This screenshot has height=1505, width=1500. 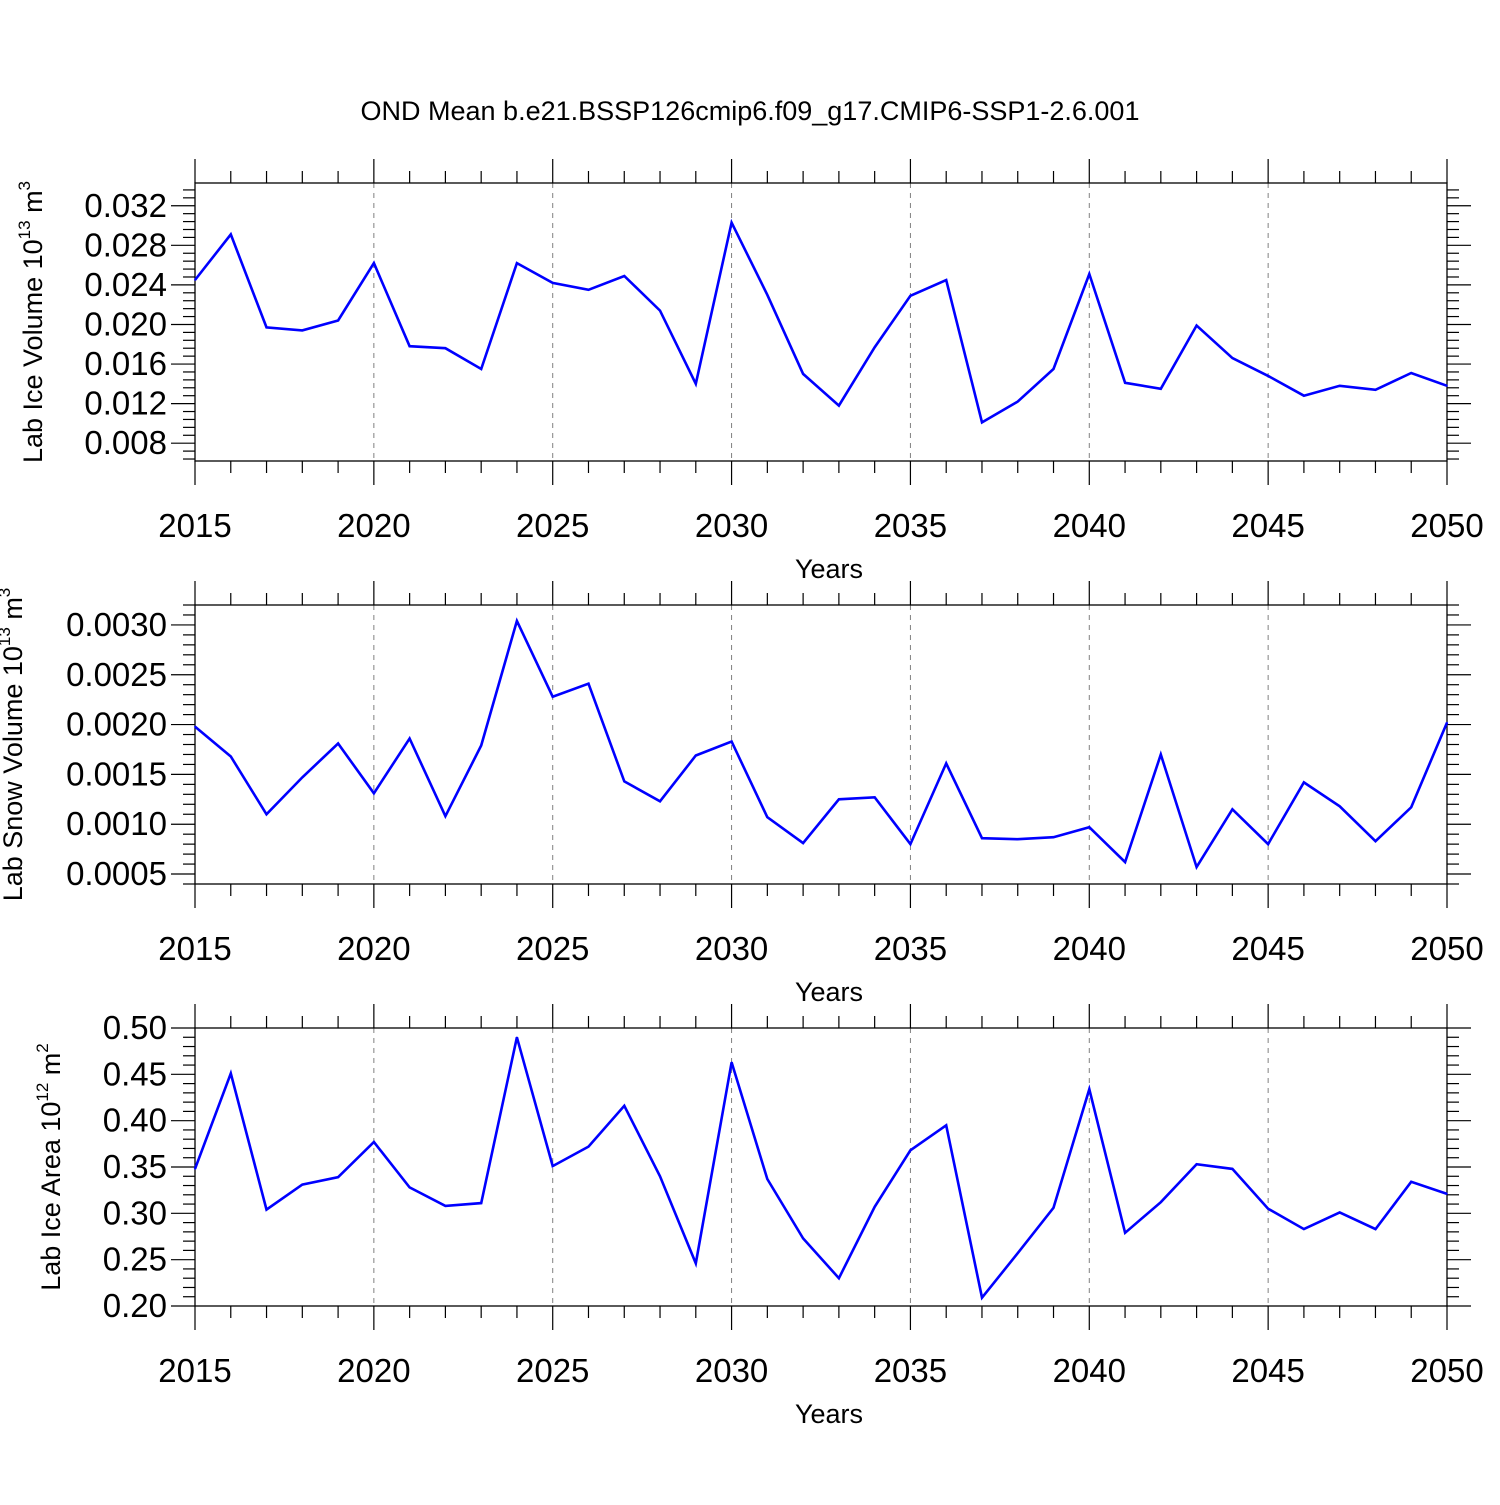 I want to click on y-tick-label: 0.012, so click(x=125, y=403).